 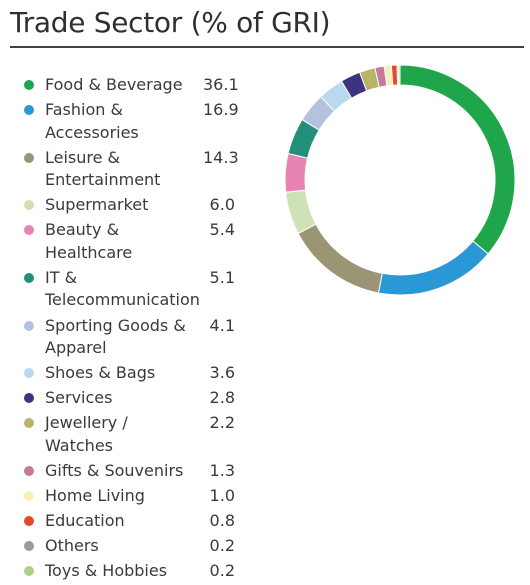 I want to click on legend-label: Fashion & Accessories, so click(x=92, y=121).